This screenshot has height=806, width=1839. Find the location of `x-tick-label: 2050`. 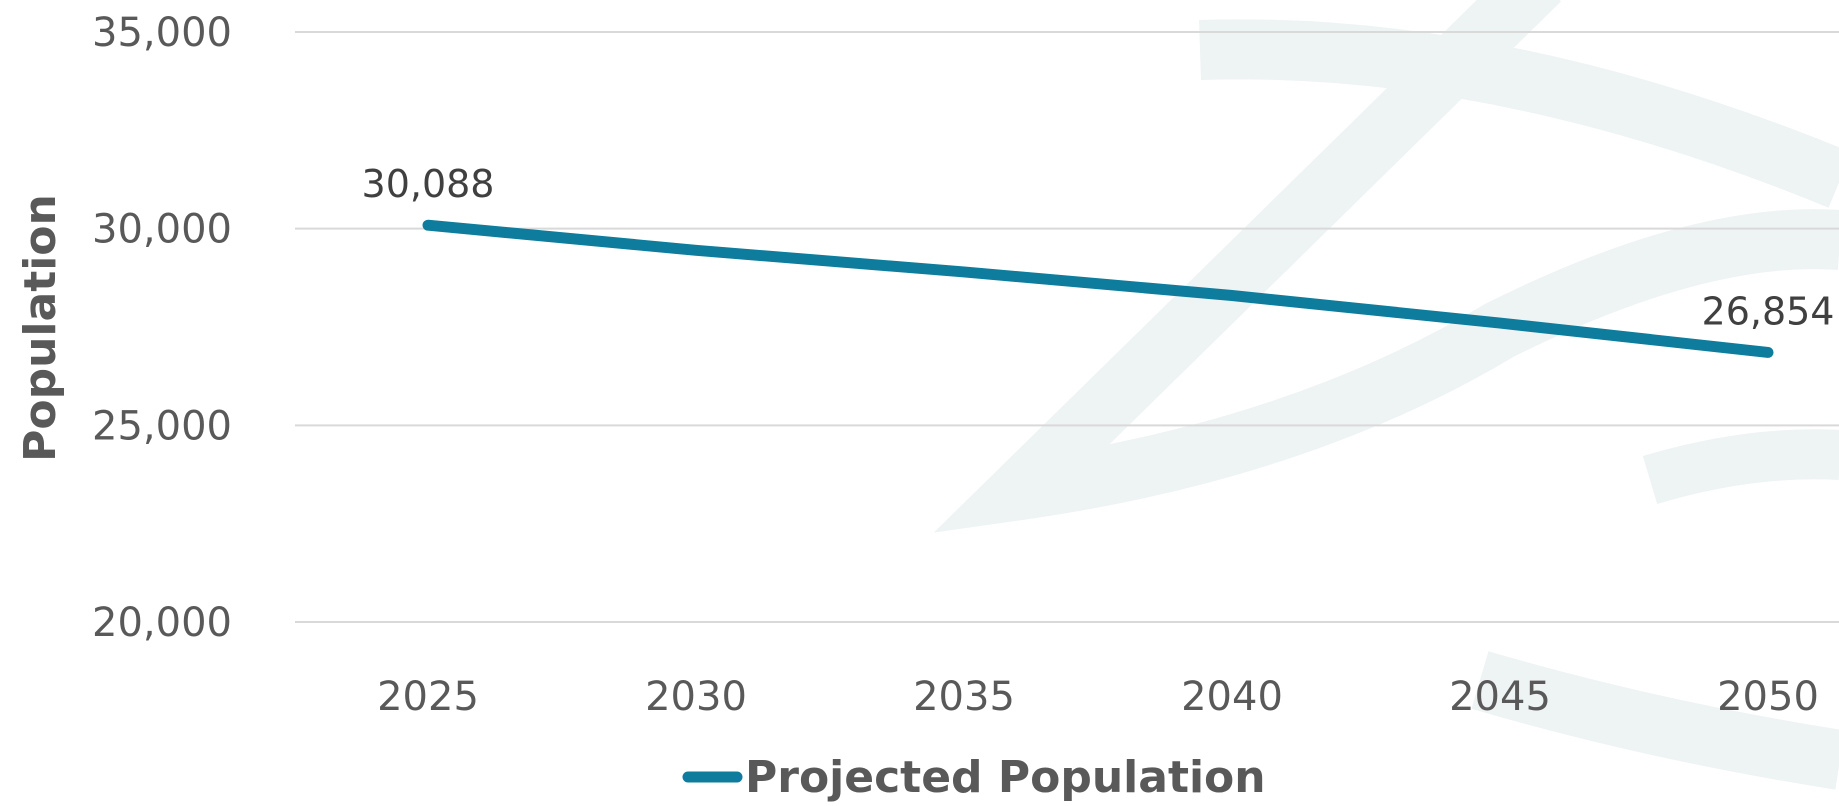

x-tick-label: 2050 is located at coordinates (1768, 697).